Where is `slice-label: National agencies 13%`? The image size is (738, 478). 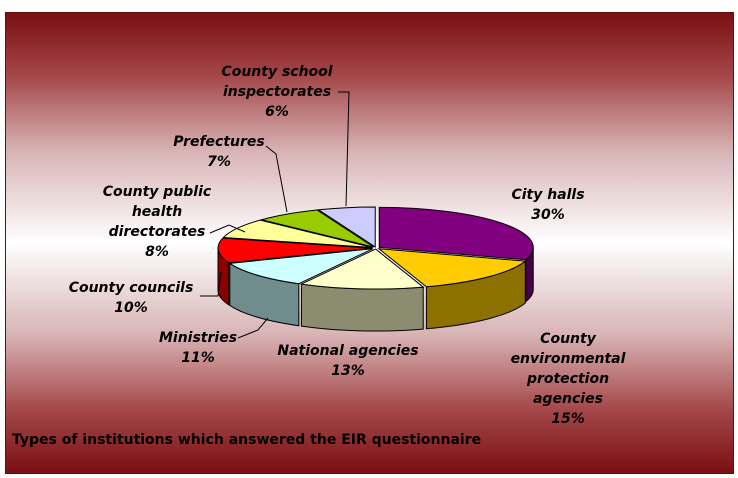 slice-label: National agencies 13% is located at coordinates (347, 361).